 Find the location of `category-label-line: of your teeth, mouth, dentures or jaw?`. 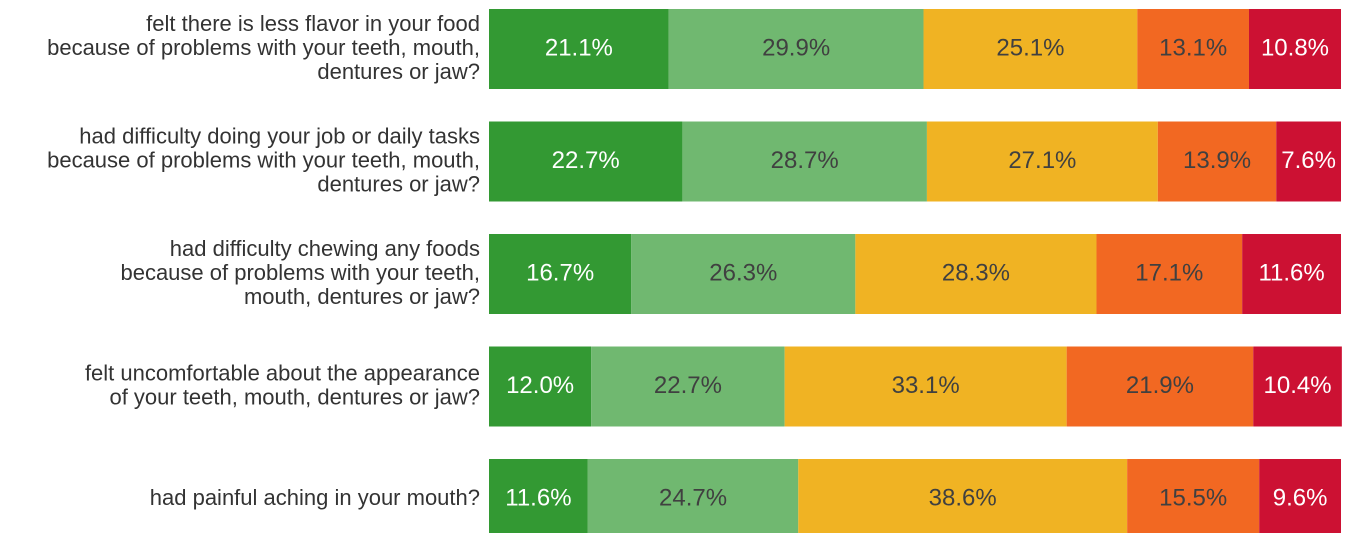

category-label-line: of your teeth, mouth, dentures or jaw? is located at coordinates (294, 396).